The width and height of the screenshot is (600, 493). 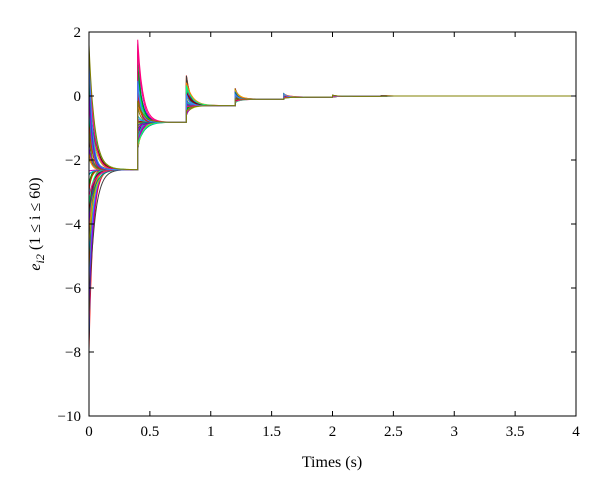 What do you see at coordinates (35, 215) in the screenshot?
I see `y-axis-label-rest: (1 ≤ i ≤ 60)` at bounding box center [35, 215].